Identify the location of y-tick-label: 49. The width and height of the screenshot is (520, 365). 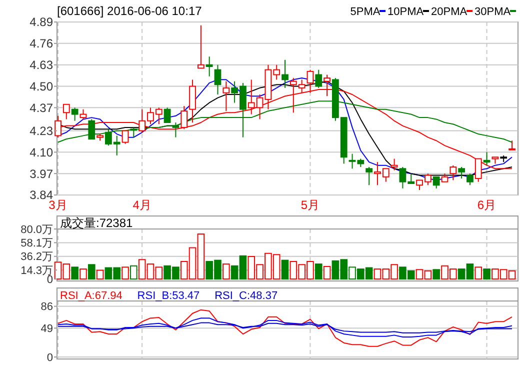
(46, 328).